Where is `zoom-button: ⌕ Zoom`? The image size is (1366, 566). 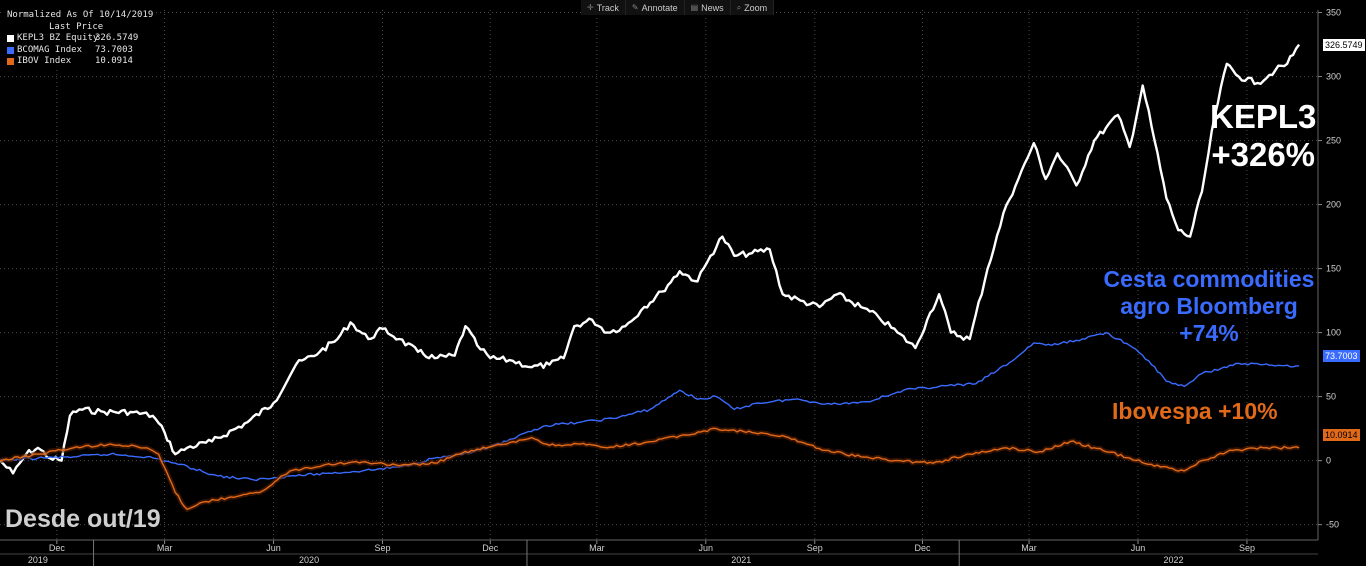 zoom-button: ⌕ Zoom is located at coordinates (753, 7).